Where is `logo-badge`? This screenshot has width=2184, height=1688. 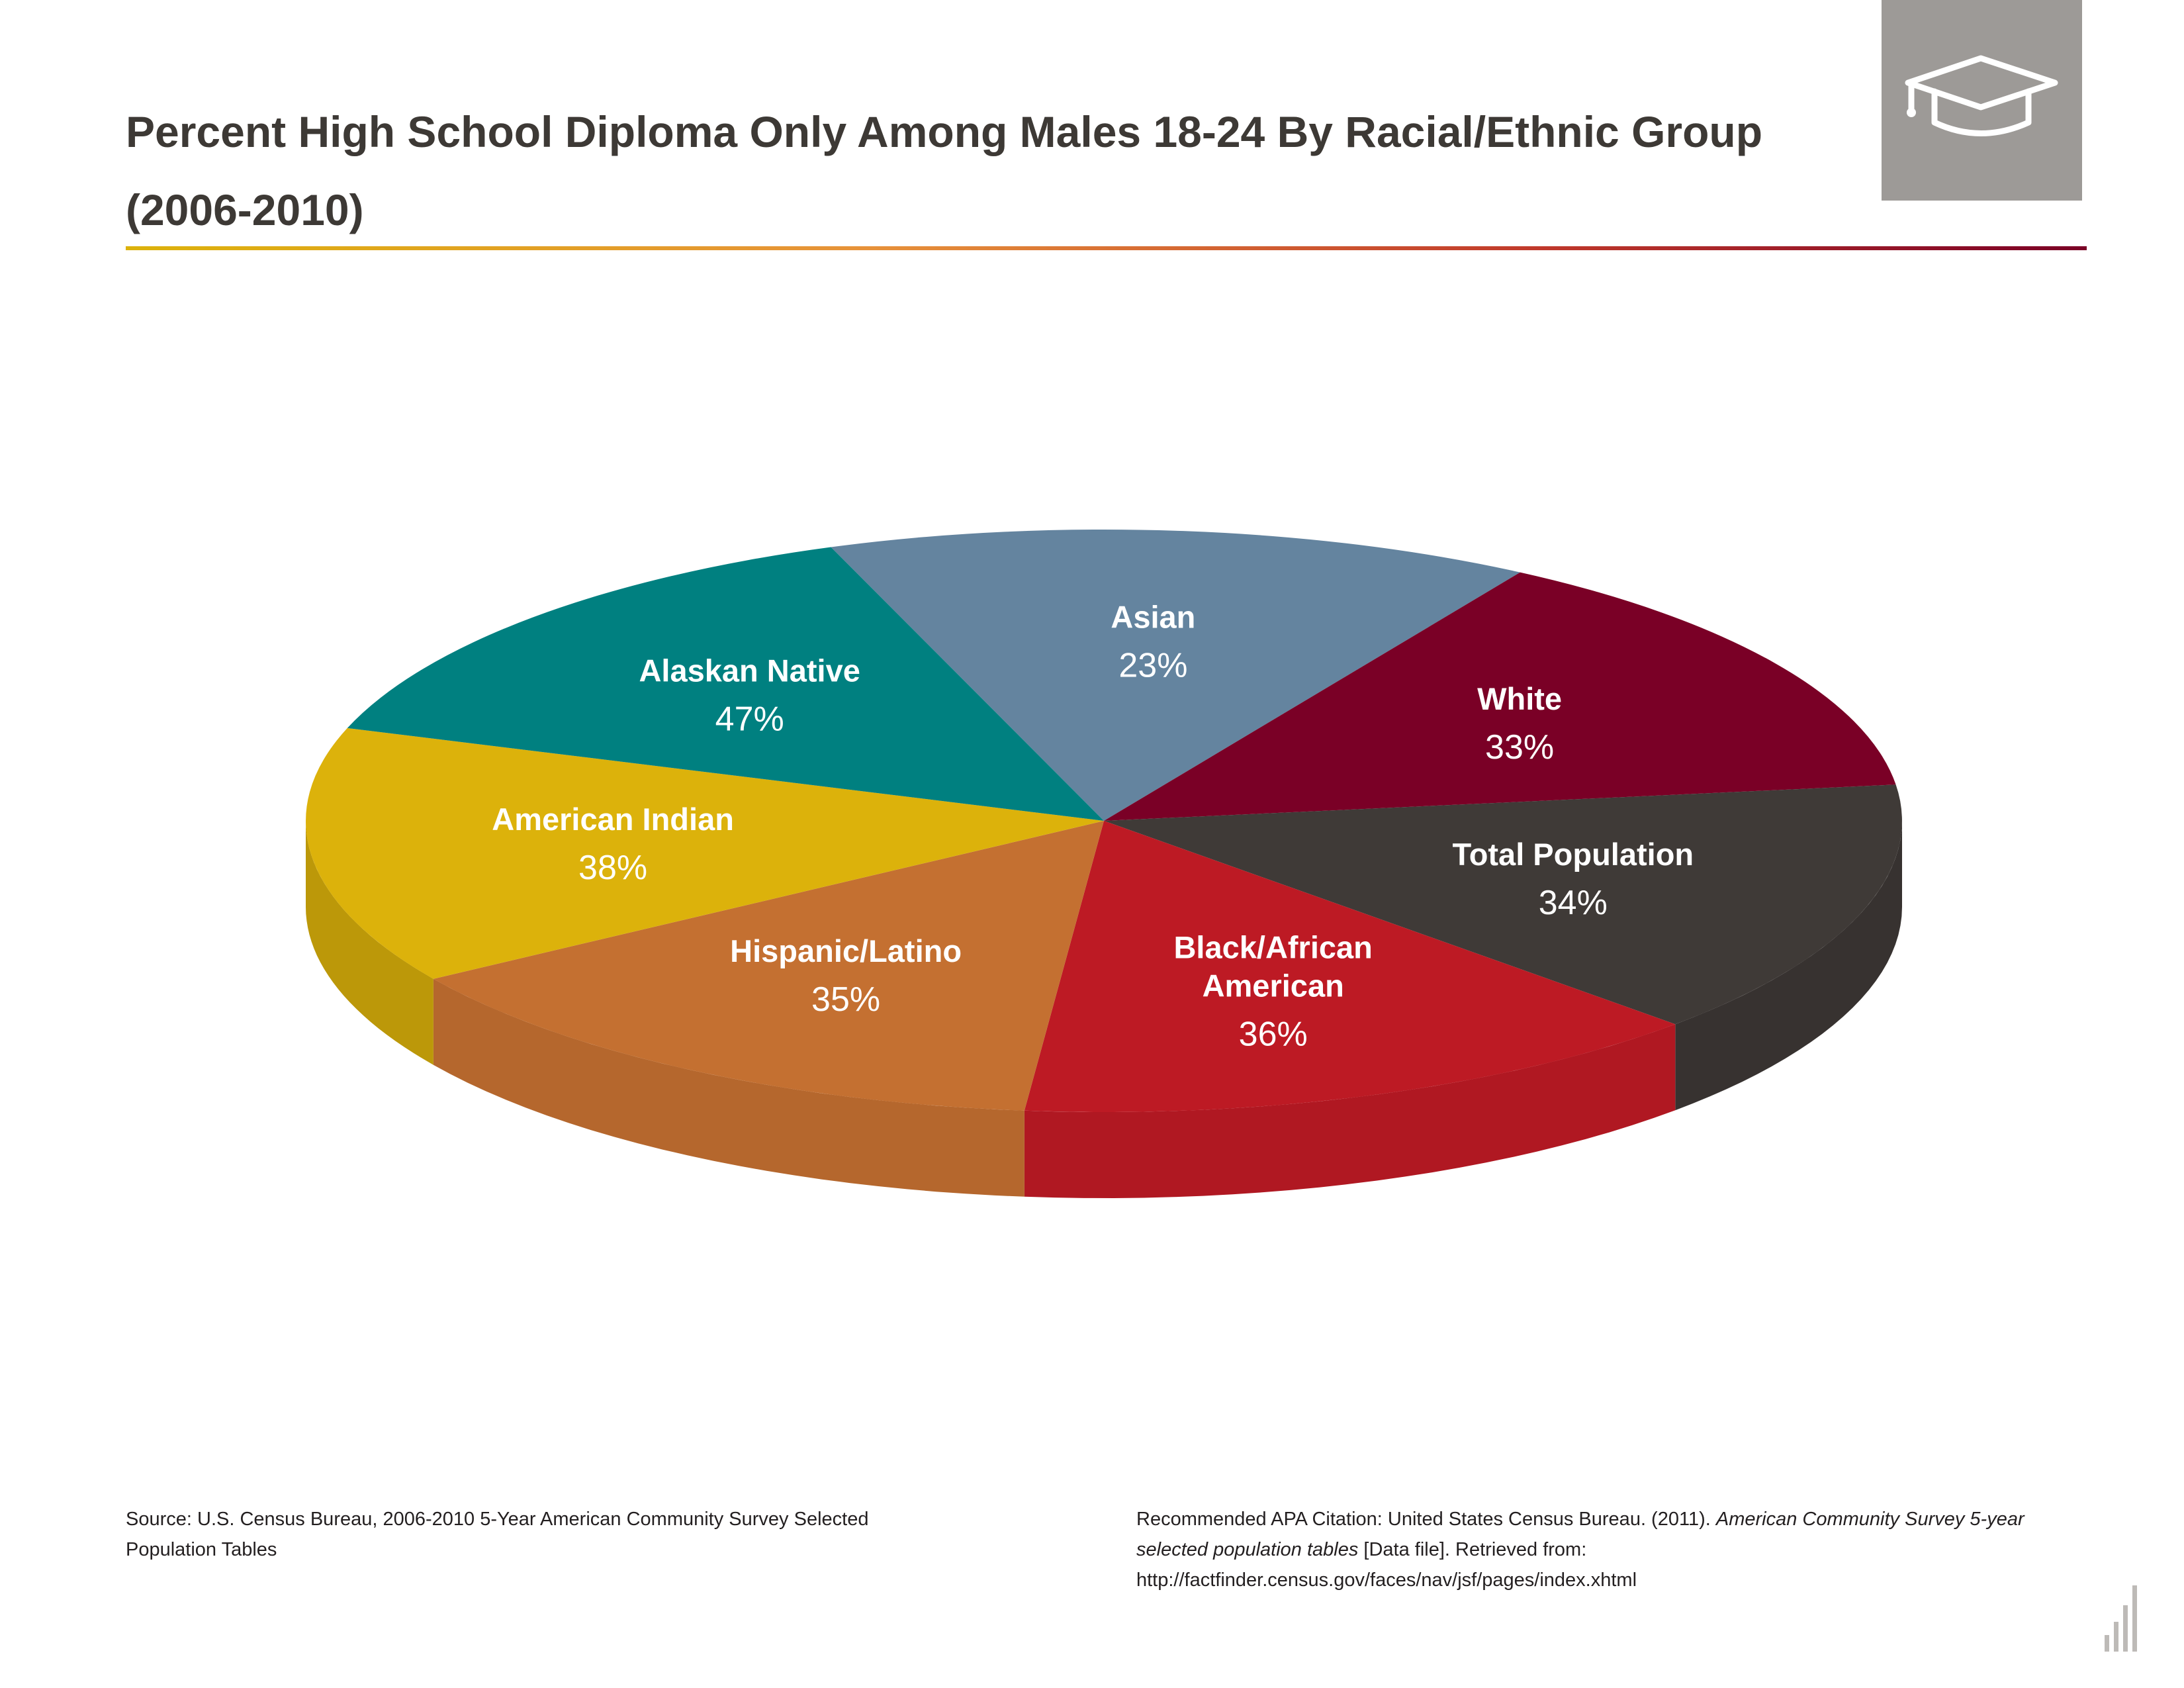 logo-badge is located at coordinates (1982, 100).